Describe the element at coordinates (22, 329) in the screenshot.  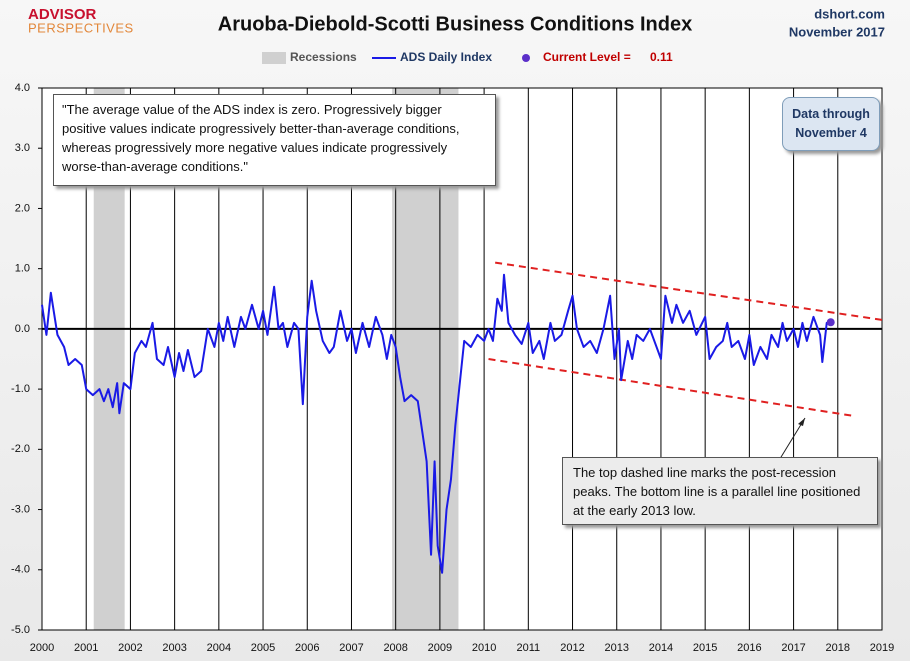
I see `y-tick-label: 0.0` at that location.